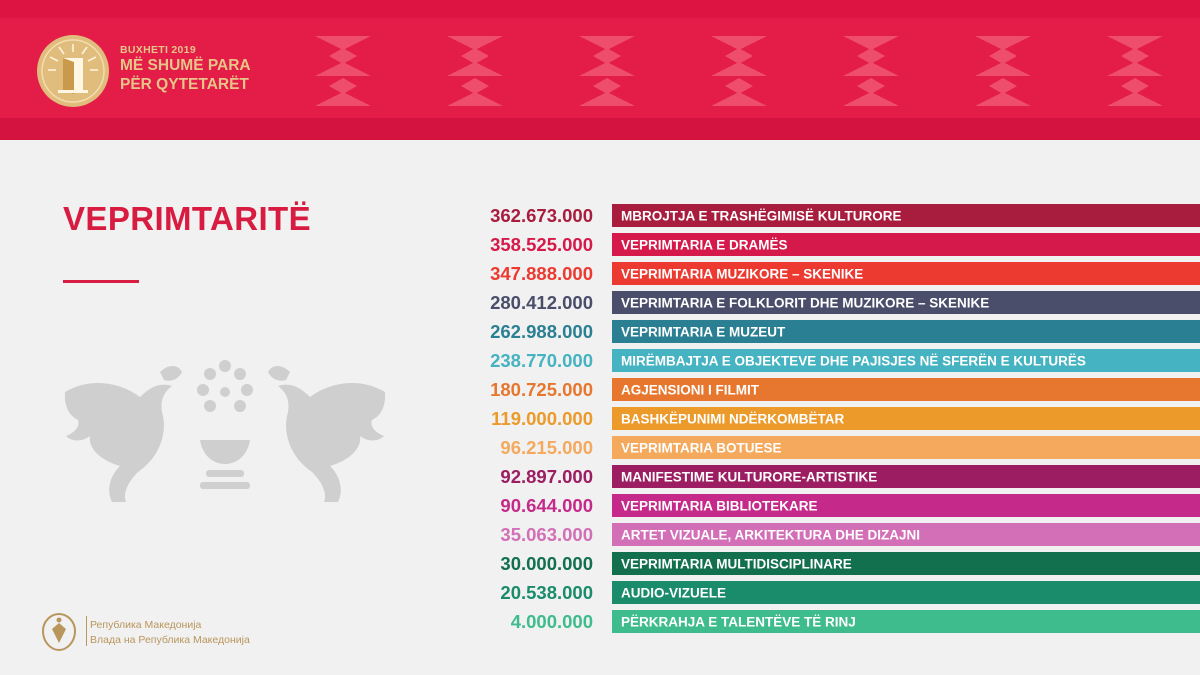  I want to click on brand-year: BUXHETI 2019, so click(158, 50).